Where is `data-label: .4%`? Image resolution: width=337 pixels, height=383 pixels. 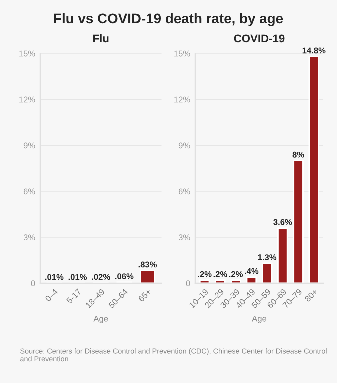
data-label: .4% is located at coordinates (252, 271).